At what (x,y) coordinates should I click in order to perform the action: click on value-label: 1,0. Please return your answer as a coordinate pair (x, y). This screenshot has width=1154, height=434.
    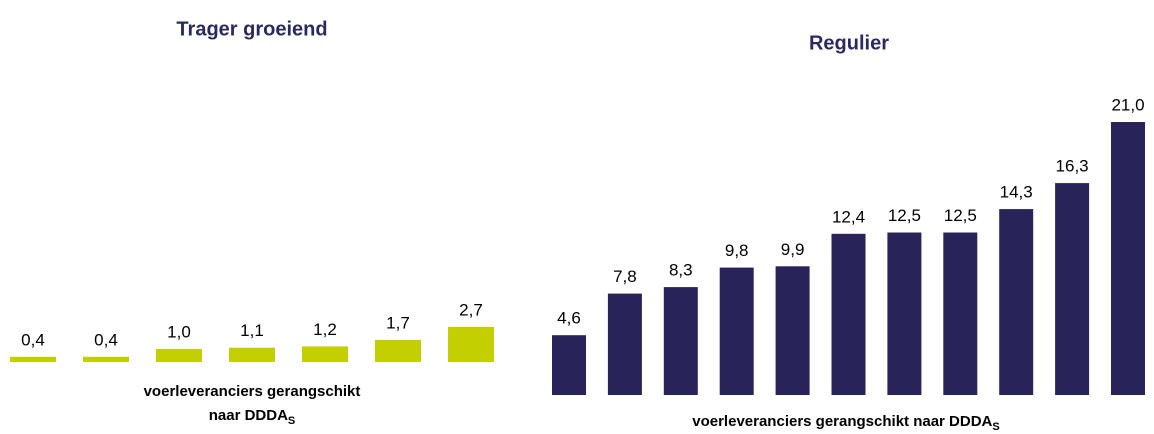
    Looking at the image, I should click on (179, 331).